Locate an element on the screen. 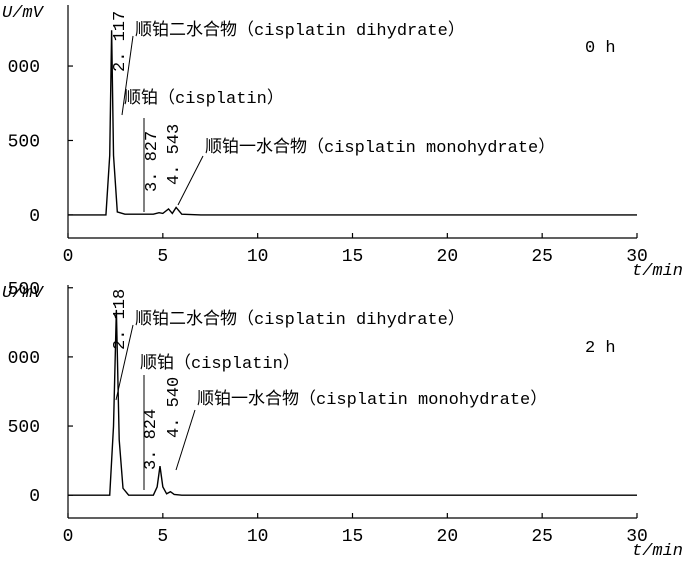 Image resolution: width=700 pixels, height=572 pixels. retention-time-label: 3. 827 is located at coordinates (152, 161).